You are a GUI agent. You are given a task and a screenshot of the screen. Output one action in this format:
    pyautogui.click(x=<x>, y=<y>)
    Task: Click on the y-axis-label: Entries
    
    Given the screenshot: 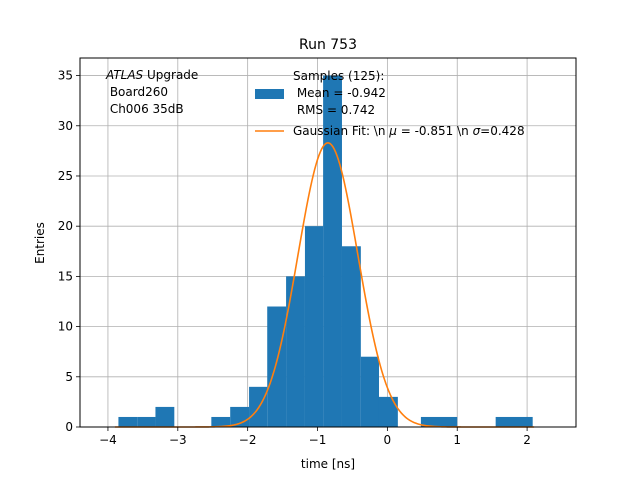 What is the action you would take?
    pyautogui.click(x=40, y=243)
    